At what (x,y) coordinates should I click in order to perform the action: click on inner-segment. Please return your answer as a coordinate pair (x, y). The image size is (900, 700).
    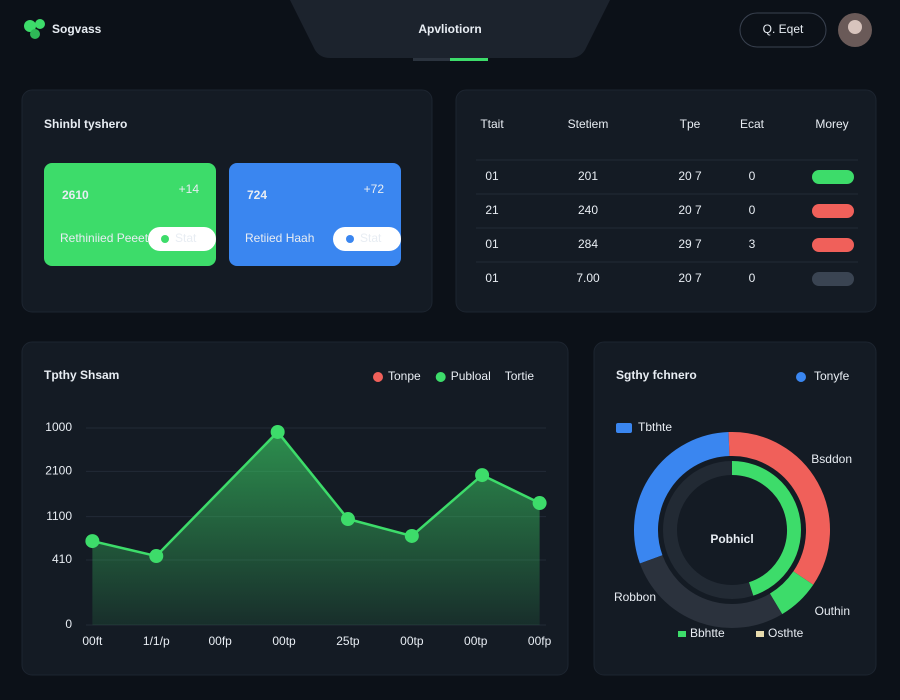
    Looking at the image, I should click on (766, 528).